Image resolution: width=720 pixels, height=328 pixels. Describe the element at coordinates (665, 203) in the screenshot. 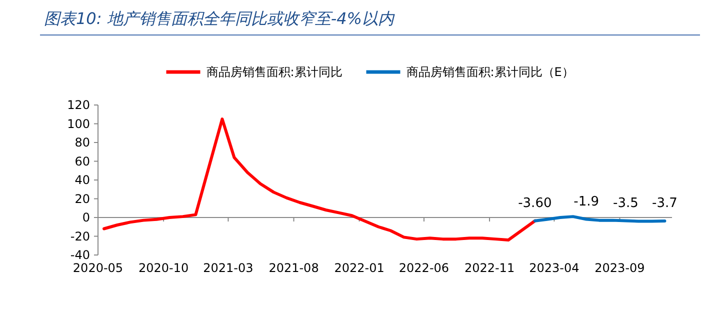

I see `annotation: -3.7` at that location.